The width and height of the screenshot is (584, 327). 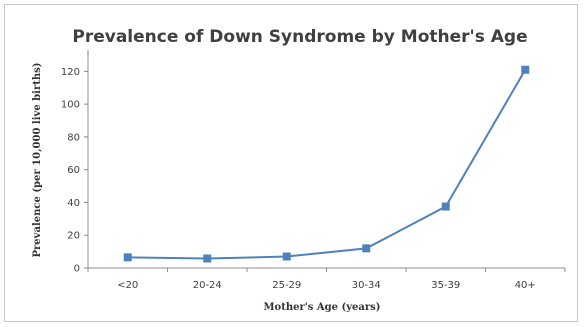 I want to click on y-tick-label: 60, so click(x=73, y=170).